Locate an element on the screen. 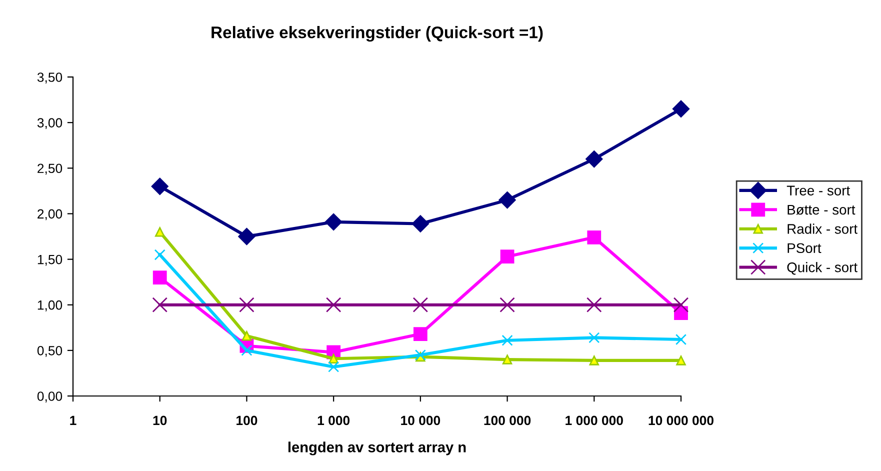  x-tick-label: 1 is located at coordinates (73, 421).